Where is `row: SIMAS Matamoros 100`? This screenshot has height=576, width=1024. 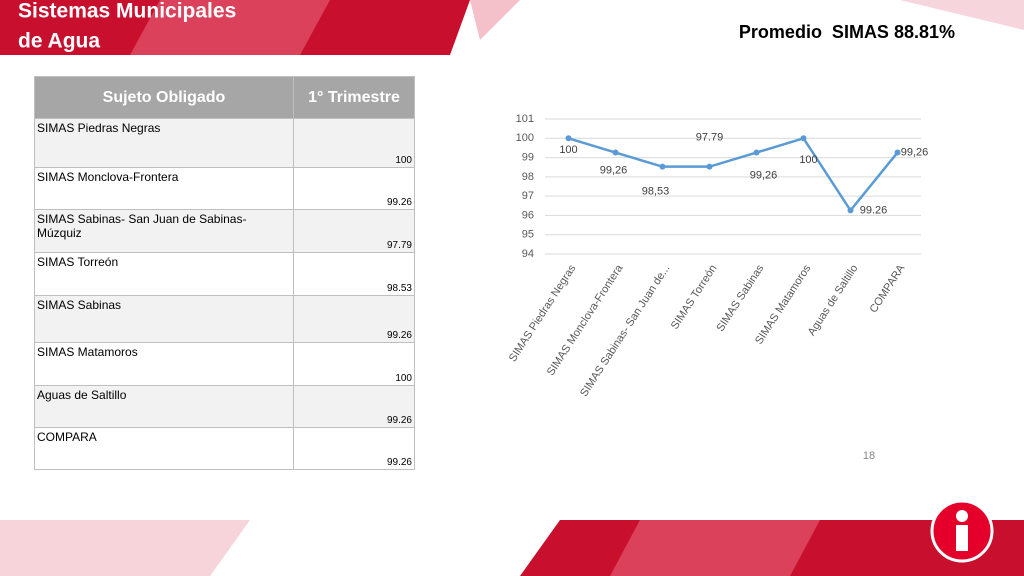 row: SIMAS Matamoros 100 is located at coordinates (224, 364).